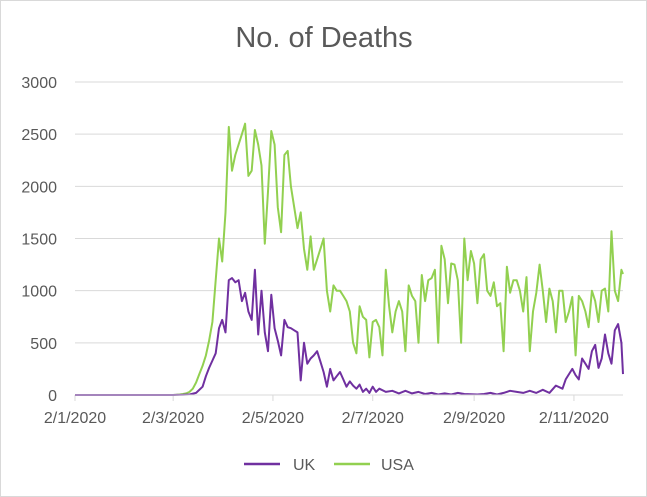 This screenshot has height=497, width=647. What do you see at coordinates (39, 187) in the screenshot?
I see `y-tick-label: 2000` at bounding box center [39, 187].